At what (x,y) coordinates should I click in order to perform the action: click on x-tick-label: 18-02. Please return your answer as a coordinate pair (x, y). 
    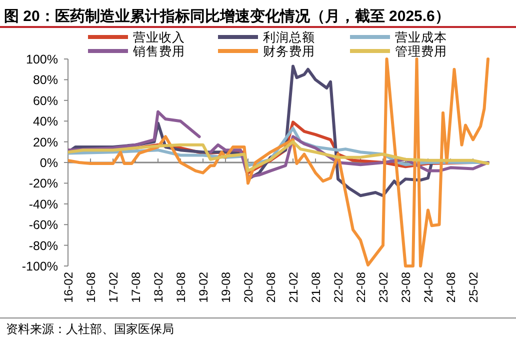
    Looking at the image, I should click on (159, 287).